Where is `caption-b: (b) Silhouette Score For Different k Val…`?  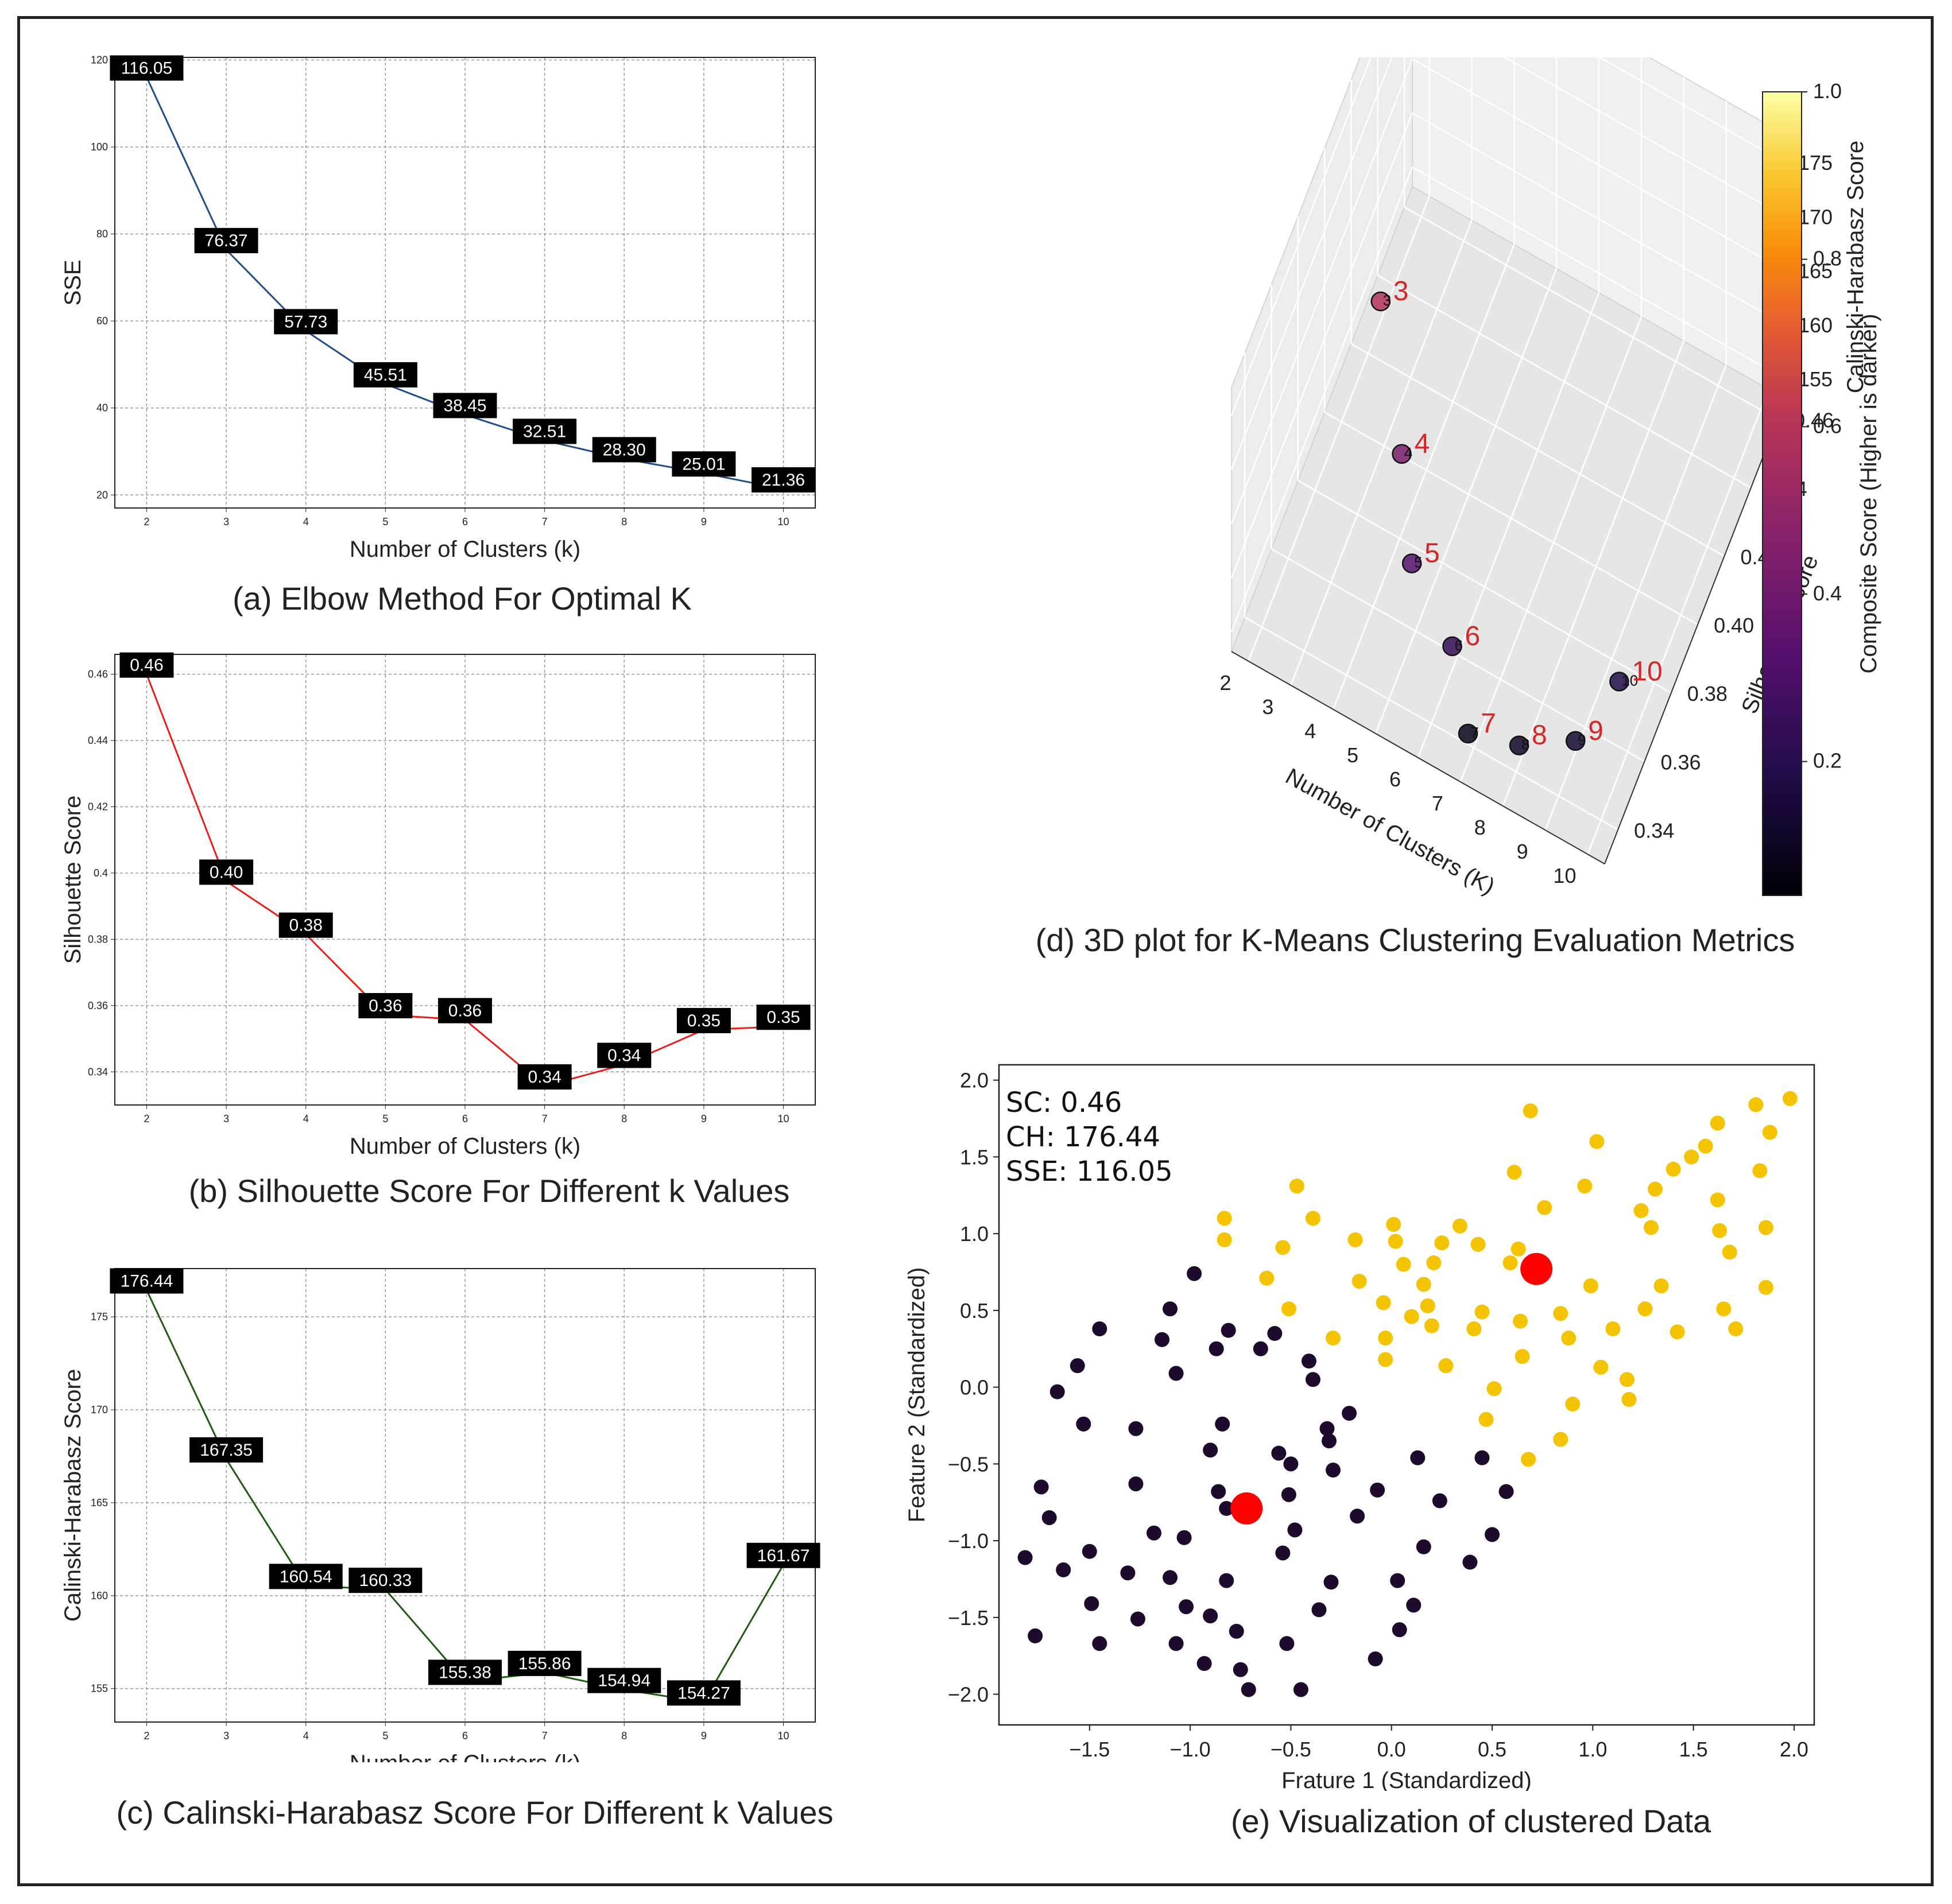
caption-b: (b) Silhouette Score For Different k Val… is located at coordinates (489, 1191).